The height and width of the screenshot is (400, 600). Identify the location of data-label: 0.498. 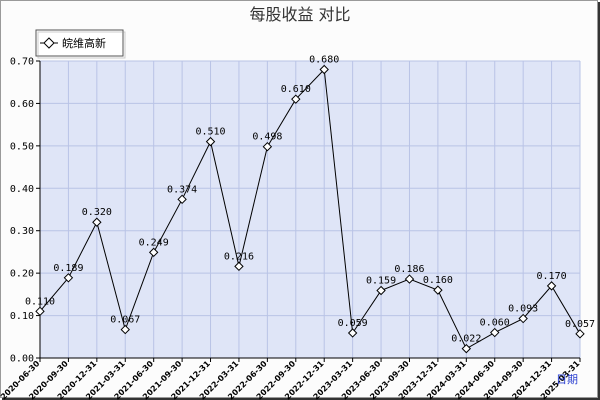
(267, 137).